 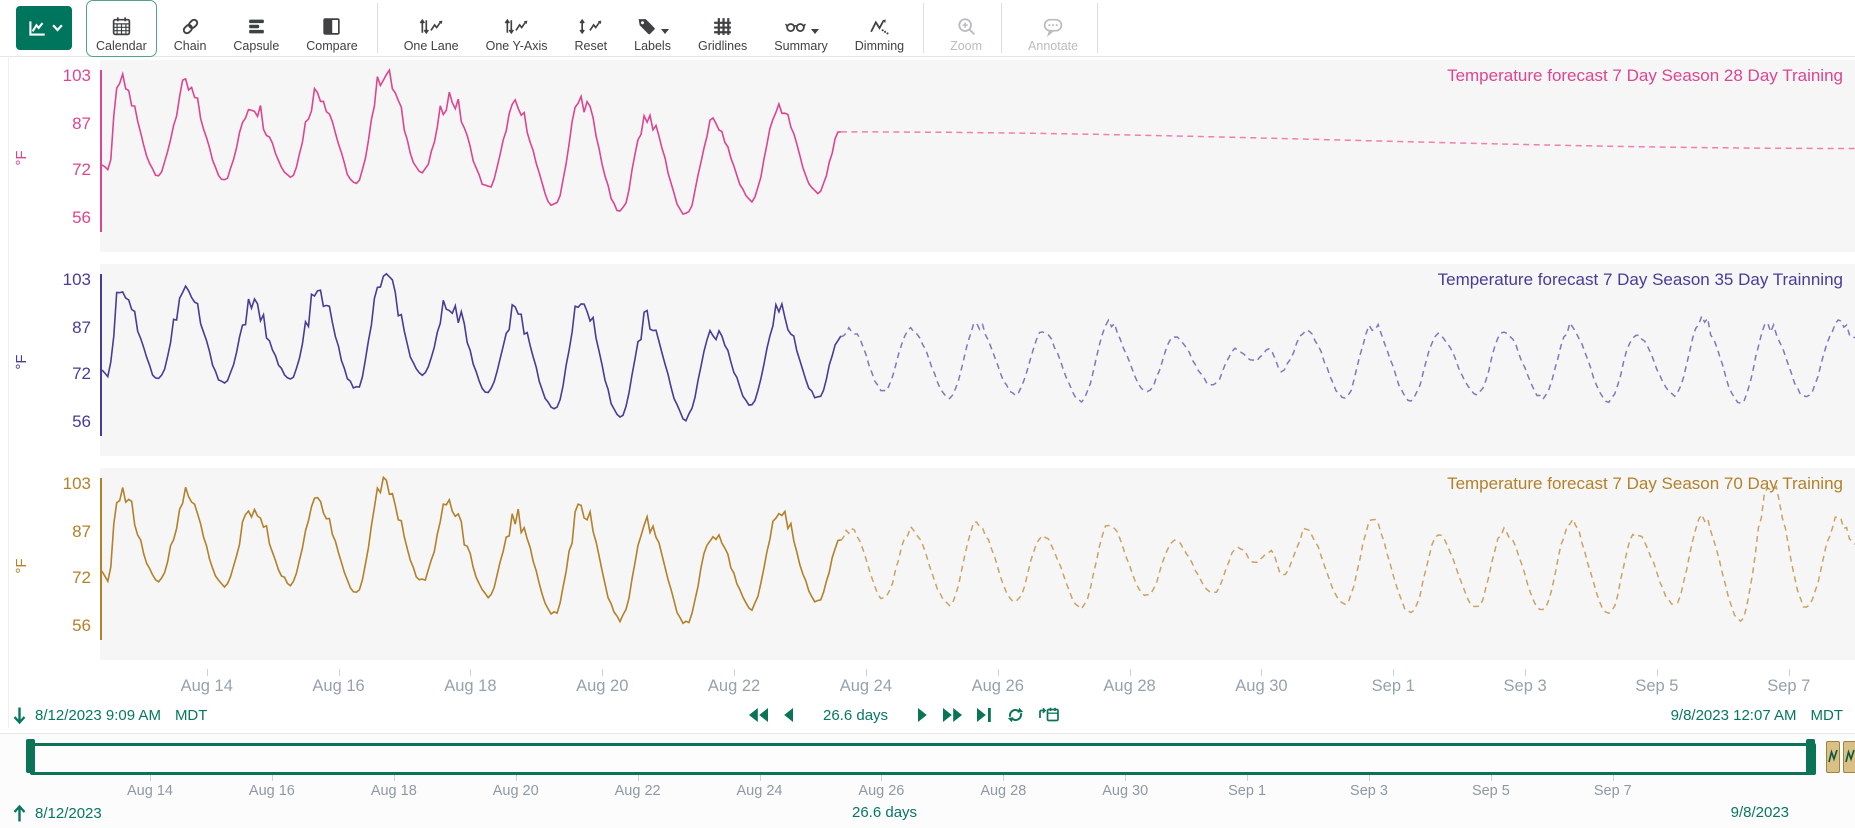 I want to click on display-range-end: 9/8/2023 12:07 AM MDT, so click(x=1757, y=715).